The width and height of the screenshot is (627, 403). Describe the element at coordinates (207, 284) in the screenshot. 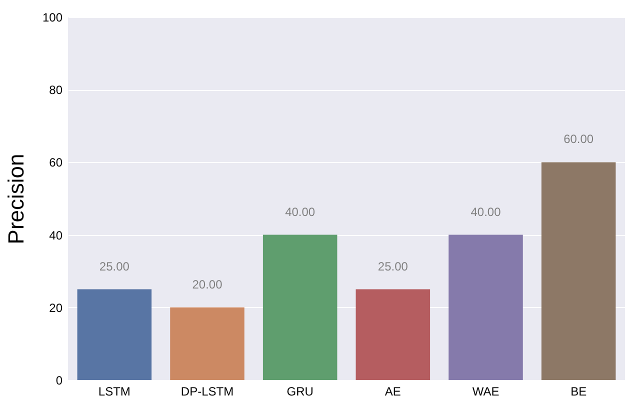

I see `data-label: 20.00` at that location.